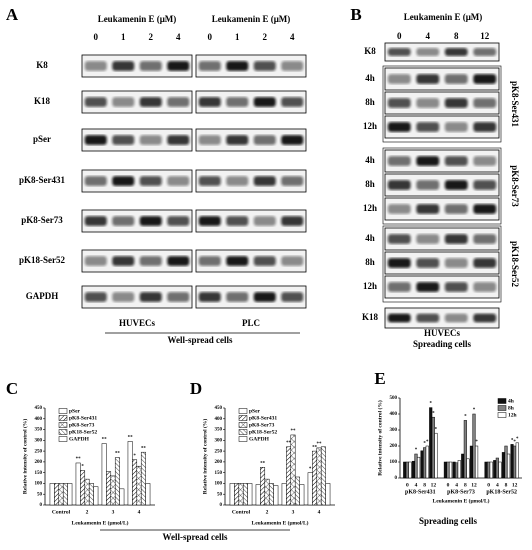 This screenshot has width=532, height=550. What do you see at coordinates (219, 451) in the screenshot?
I see `y-tick-label: 250` at bounding box center [219, 451].